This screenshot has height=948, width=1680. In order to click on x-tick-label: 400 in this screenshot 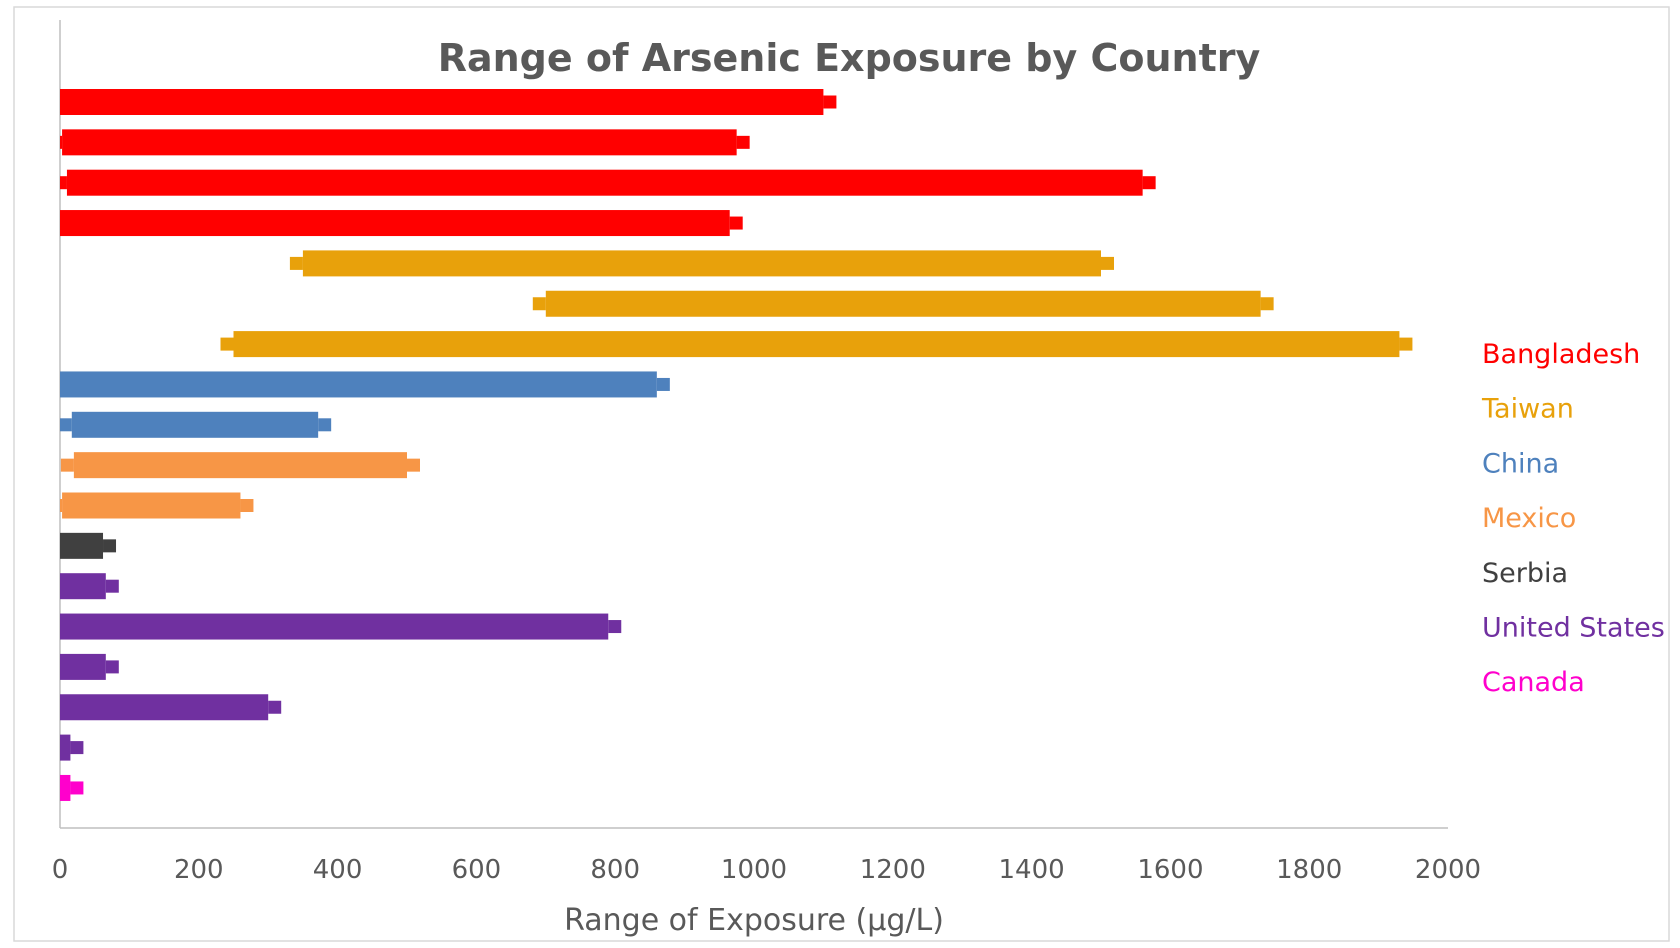, I will do `click(338, 870)`.